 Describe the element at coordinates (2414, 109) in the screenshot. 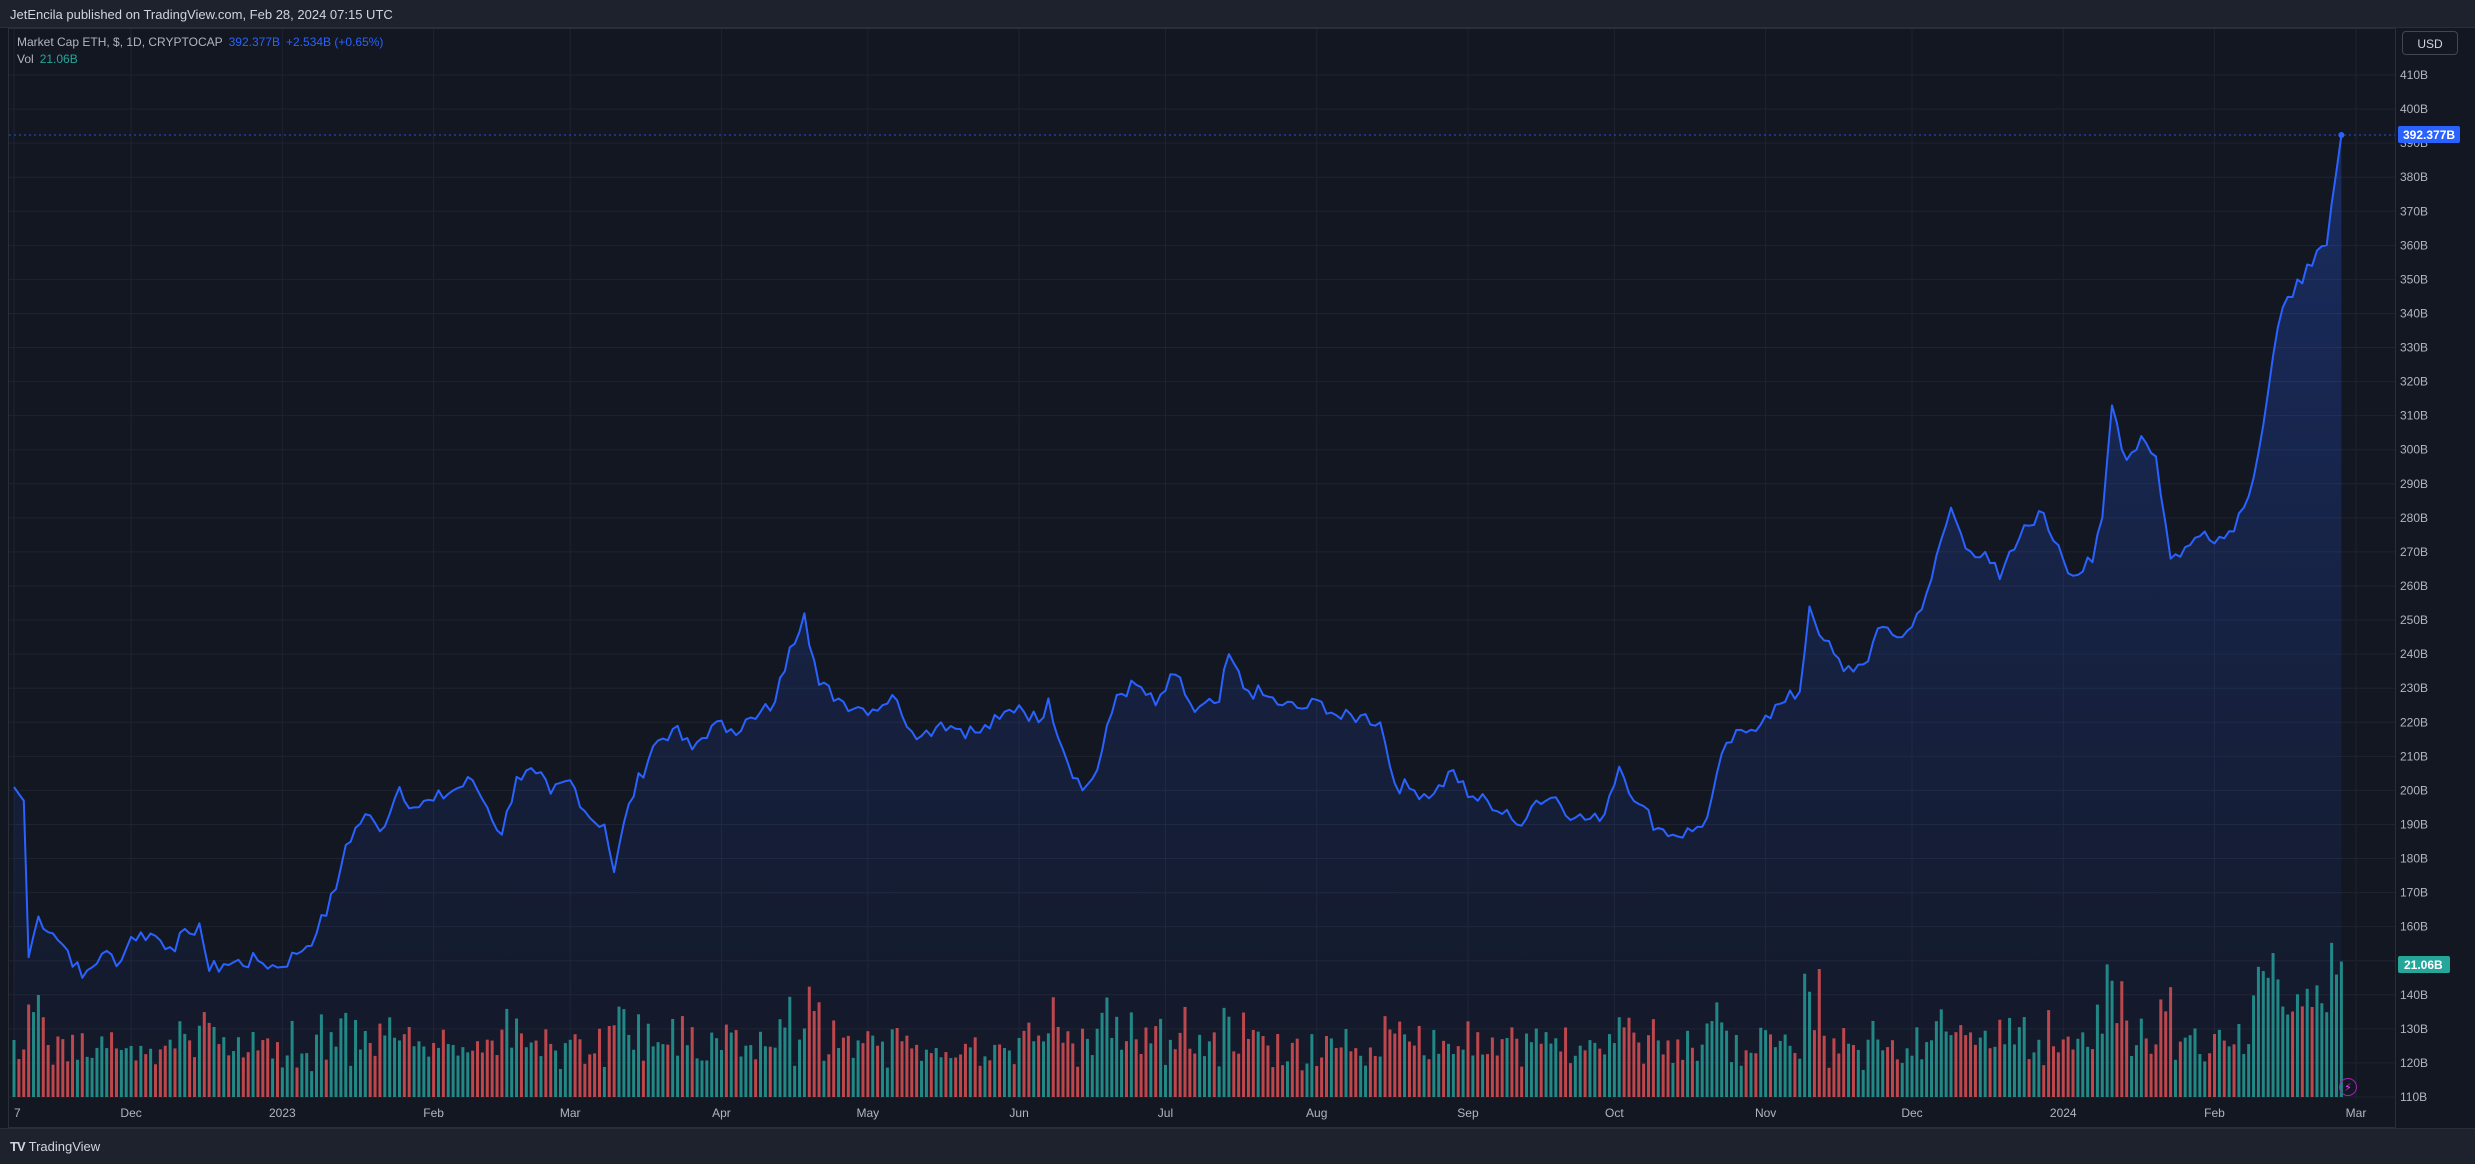

I see `y-tick-label: 400B` at that location.